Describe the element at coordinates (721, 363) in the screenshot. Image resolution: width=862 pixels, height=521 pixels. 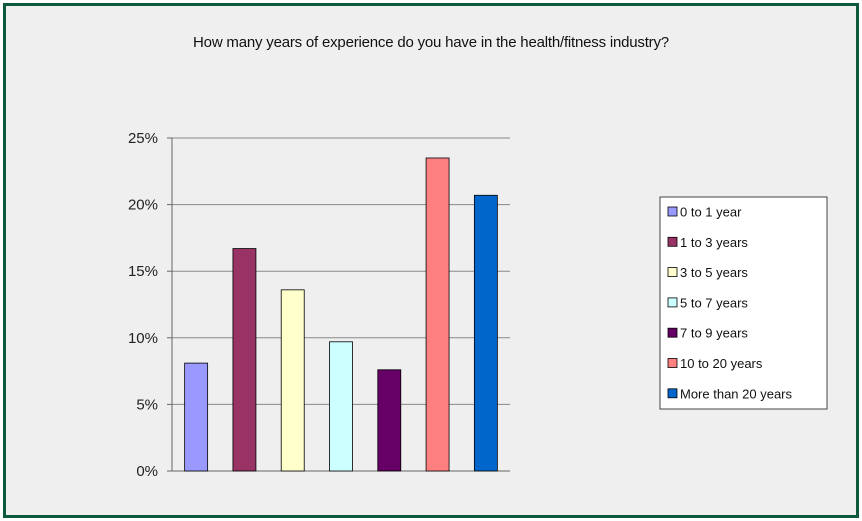
I see `legend-label: 10 to 20 years` at that location.